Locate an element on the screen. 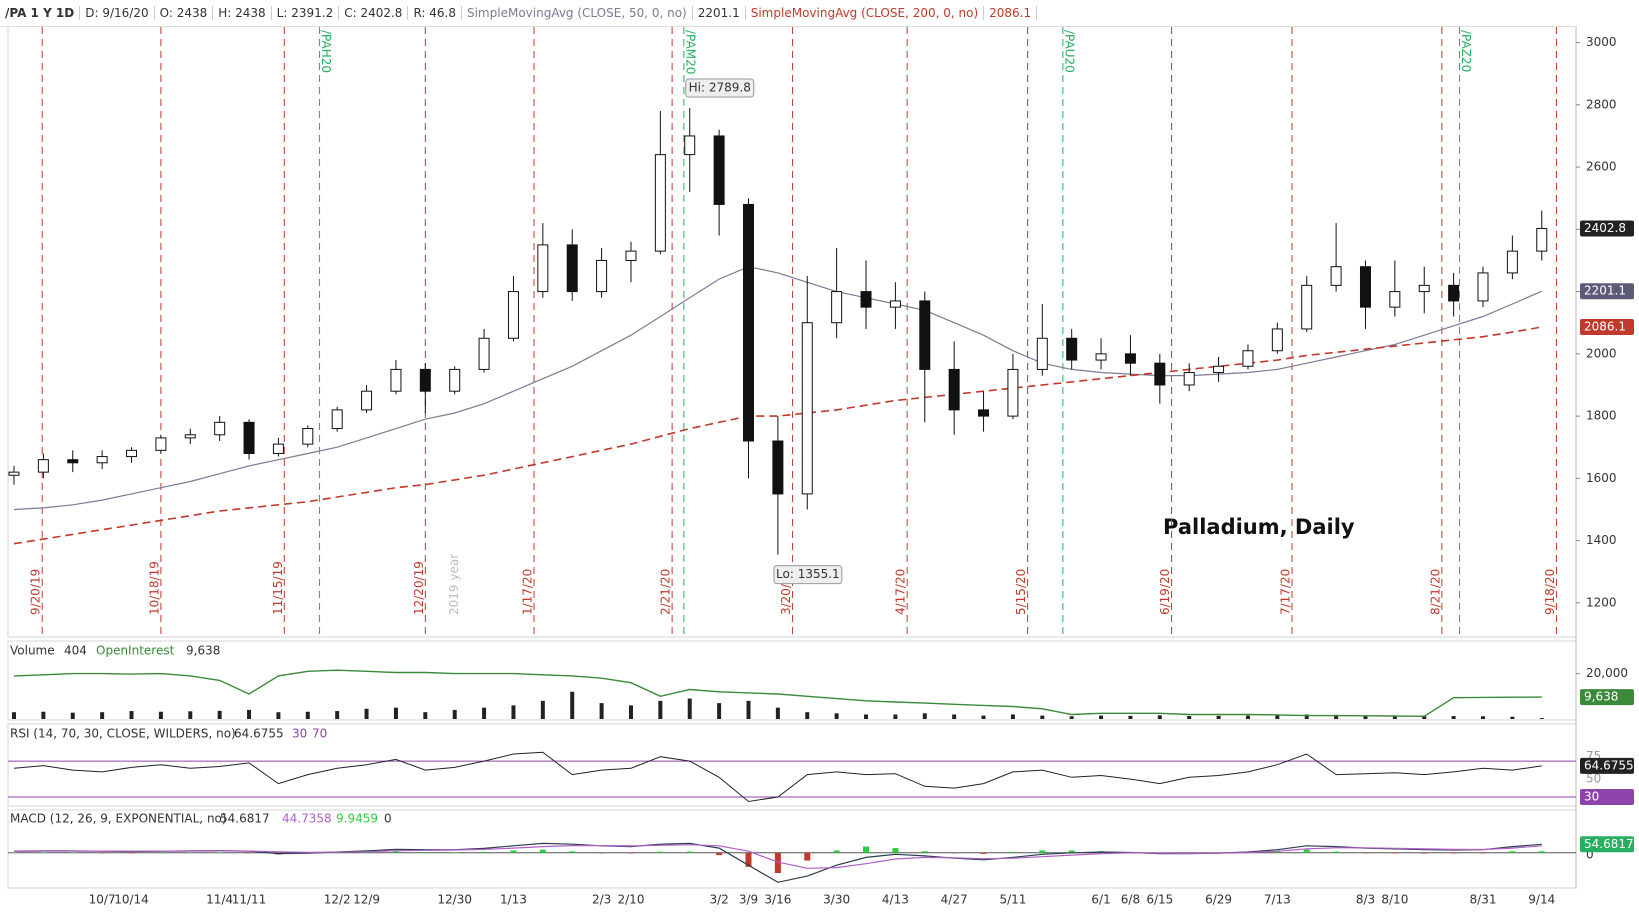 The height and width of the screenshot is (914, 1639). panel-title: MACD (12, 26, 9, EXPONENTIAL, no) is located at coordinates (118, 819).